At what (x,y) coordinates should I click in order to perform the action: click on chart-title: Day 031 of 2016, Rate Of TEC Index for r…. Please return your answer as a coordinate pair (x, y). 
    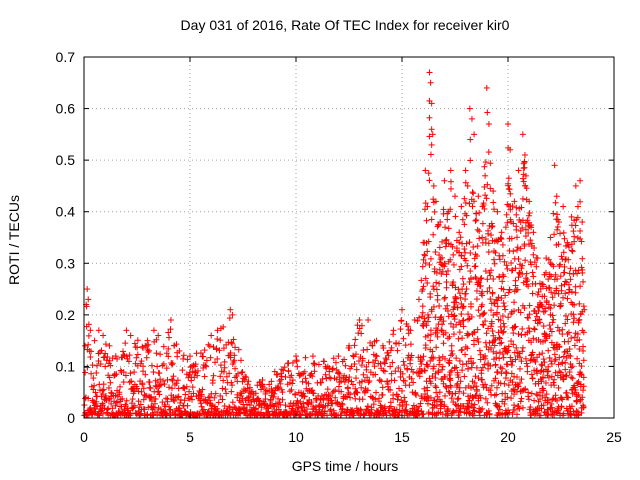
    Looking at the image, I should click on (345, 25).